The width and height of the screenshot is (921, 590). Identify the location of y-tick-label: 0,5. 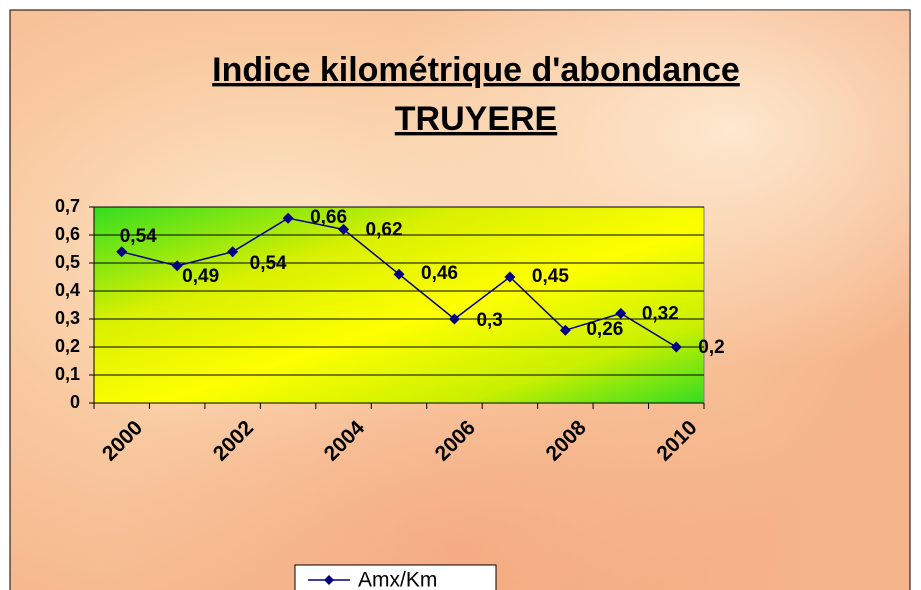
(67, 262).